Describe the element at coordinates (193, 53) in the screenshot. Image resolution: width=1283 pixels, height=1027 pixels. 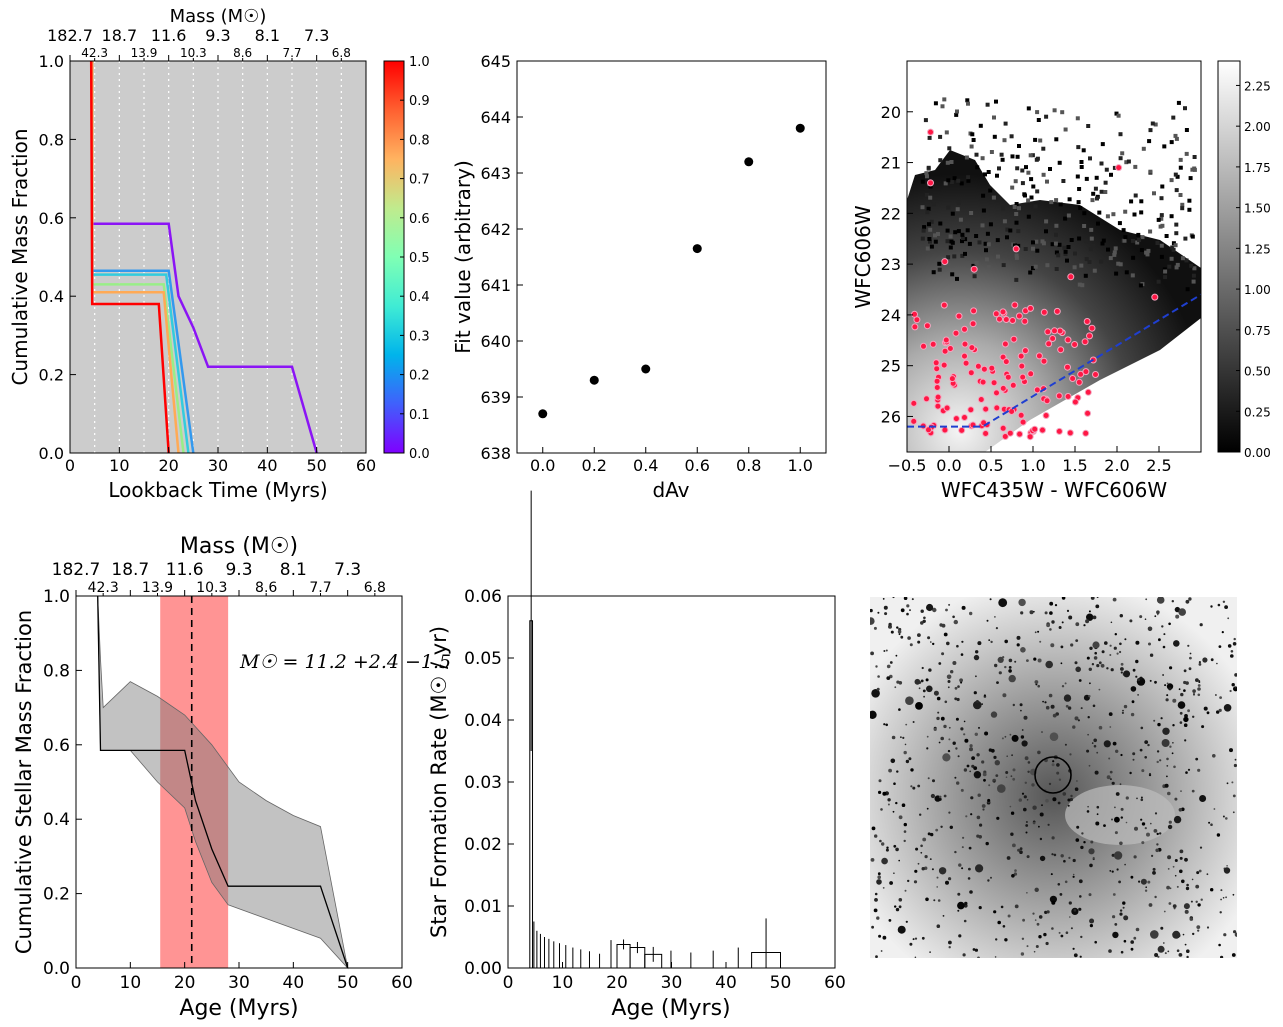
I see `top-minor-tick-label: 10.3` at that location.